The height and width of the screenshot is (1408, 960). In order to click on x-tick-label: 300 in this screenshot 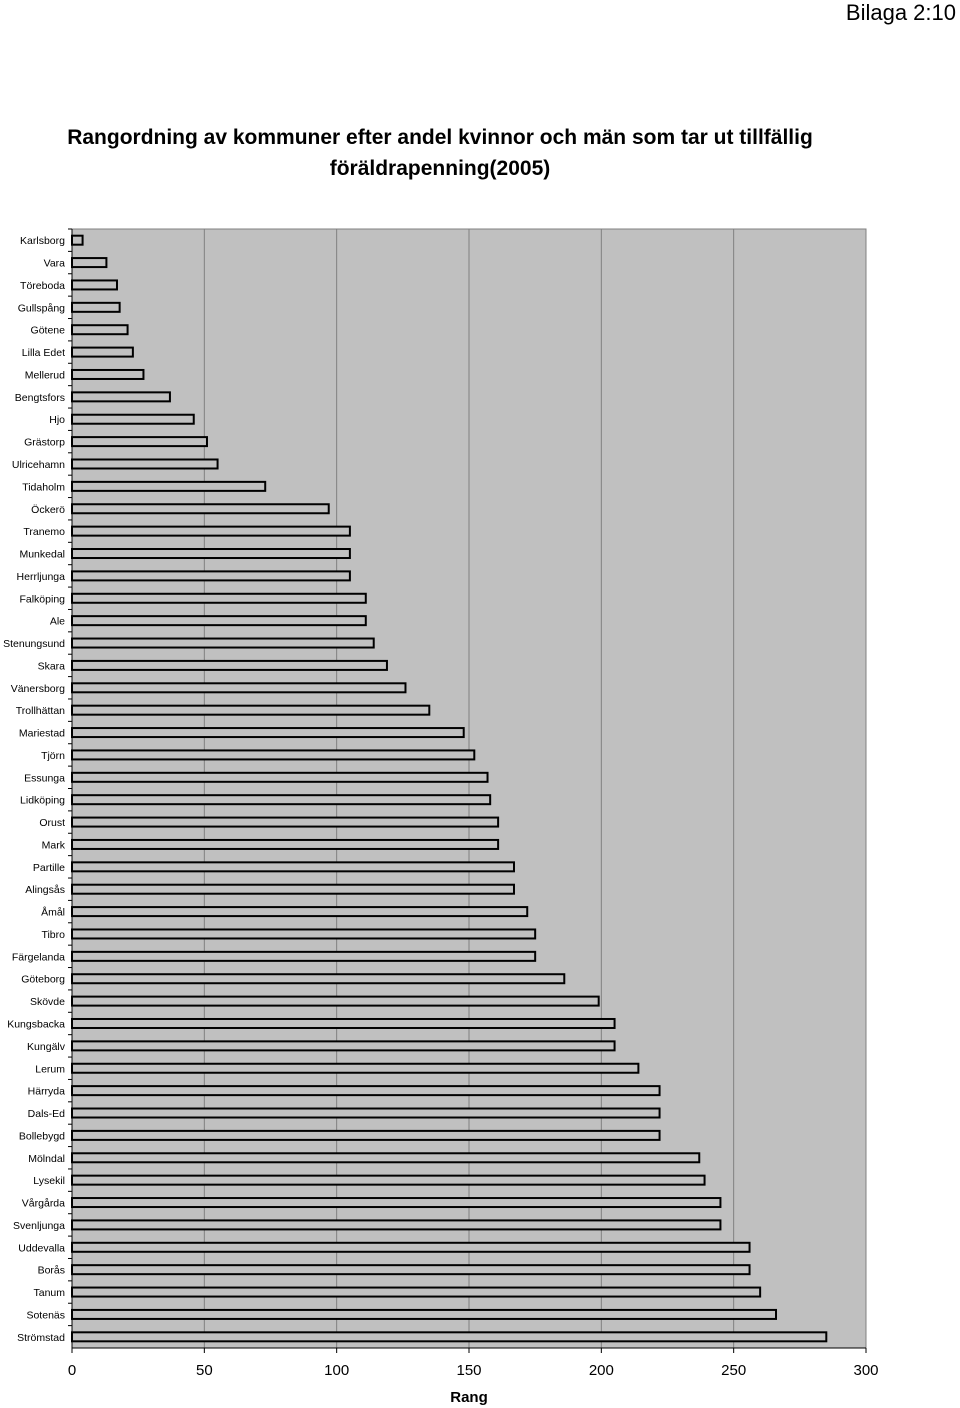, I will do `click(865, 1370)`.